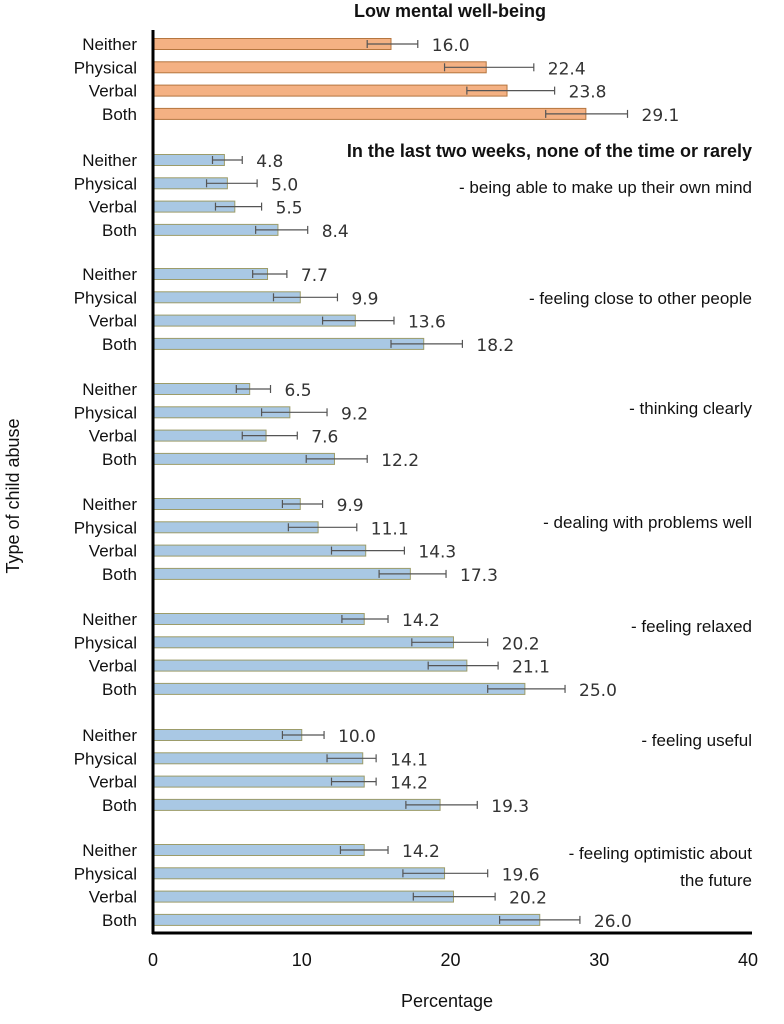 This screenshot has width=784, height=1024. Describe the element at coordinates (495, 346) in the screenshot. I see `data-label: 18.2` at that location.